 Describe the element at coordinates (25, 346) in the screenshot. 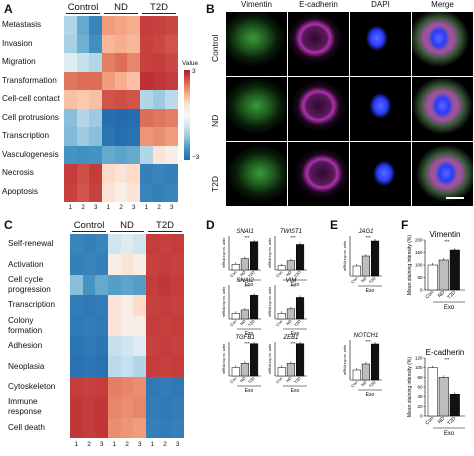

I see `heatmap-row-label: Adhesion` at that location.